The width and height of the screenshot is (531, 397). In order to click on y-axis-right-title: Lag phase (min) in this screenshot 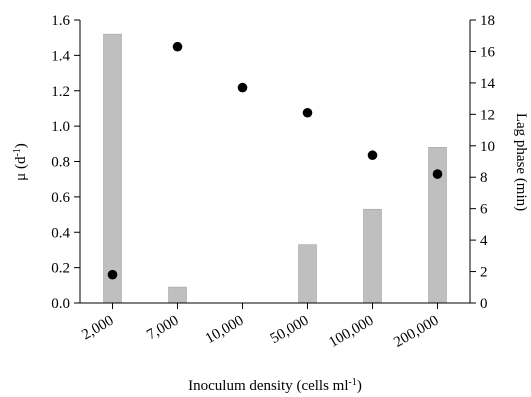, I will do `click(521, 162)`.